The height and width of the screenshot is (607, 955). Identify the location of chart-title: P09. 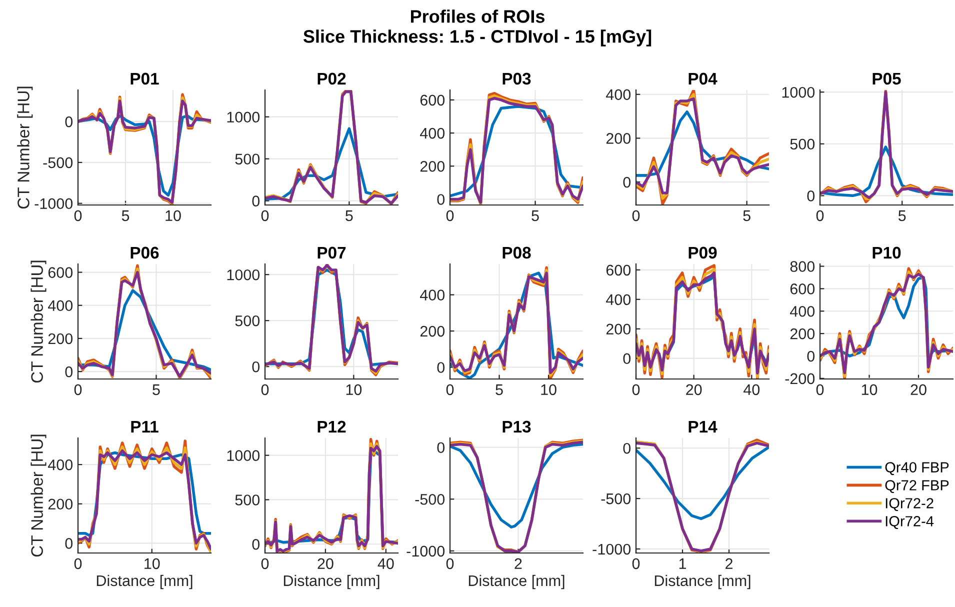
(702, 252).